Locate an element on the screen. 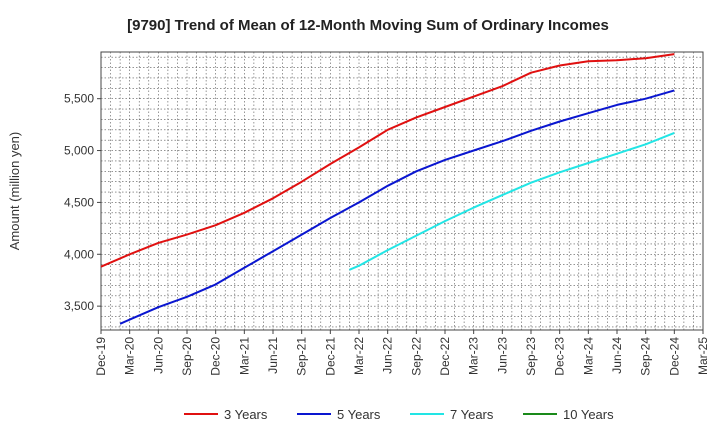 This screenshot has height=440, width=720. x-tick-label: Mar-21 is located at coordinates (244, 356).